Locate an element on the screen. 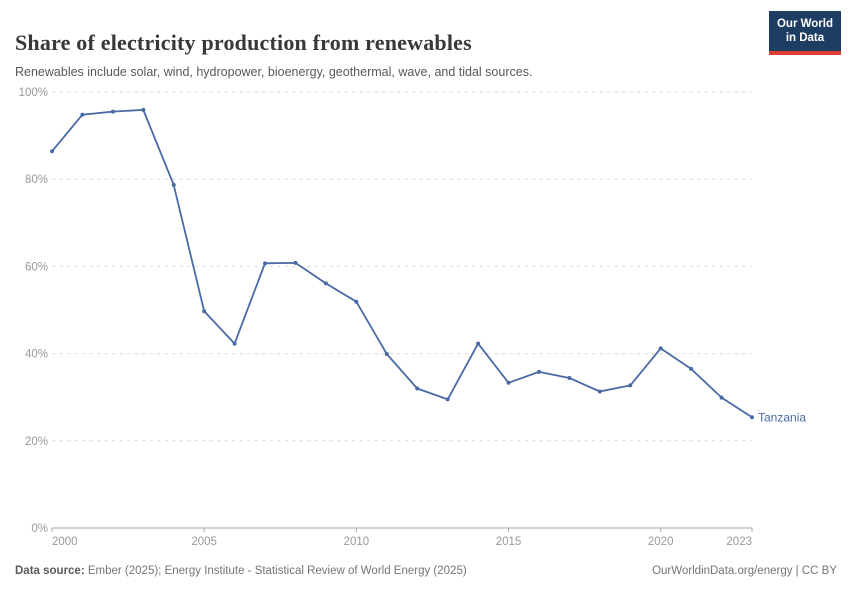  y-axis-tick-label: 0% is located at coordinates (39, 529).